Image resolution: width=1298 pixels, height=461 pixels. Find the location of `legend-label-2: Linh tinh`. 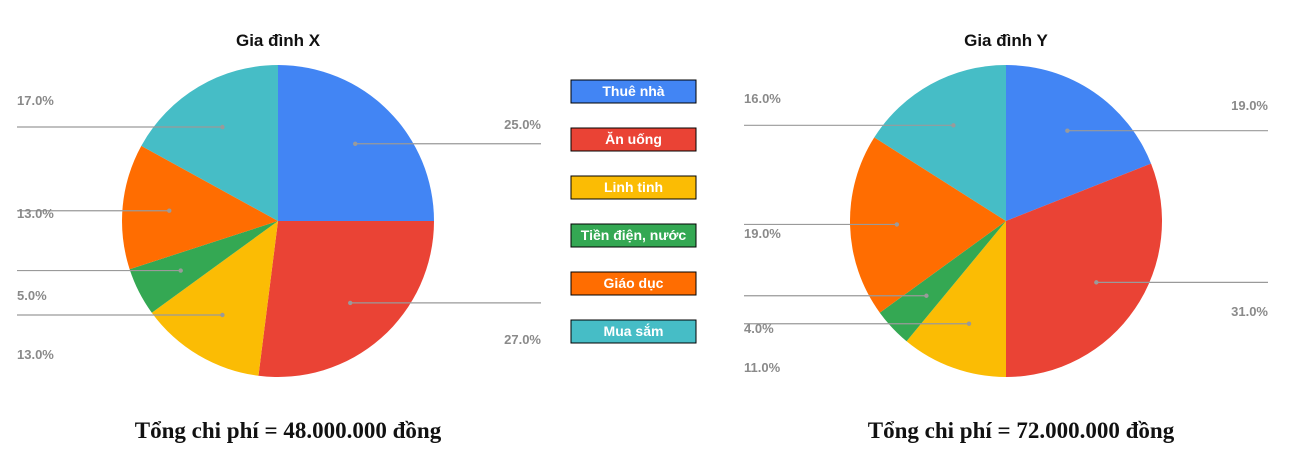

legend-label-2: Linh tinh is located at coordinates (633, 187).